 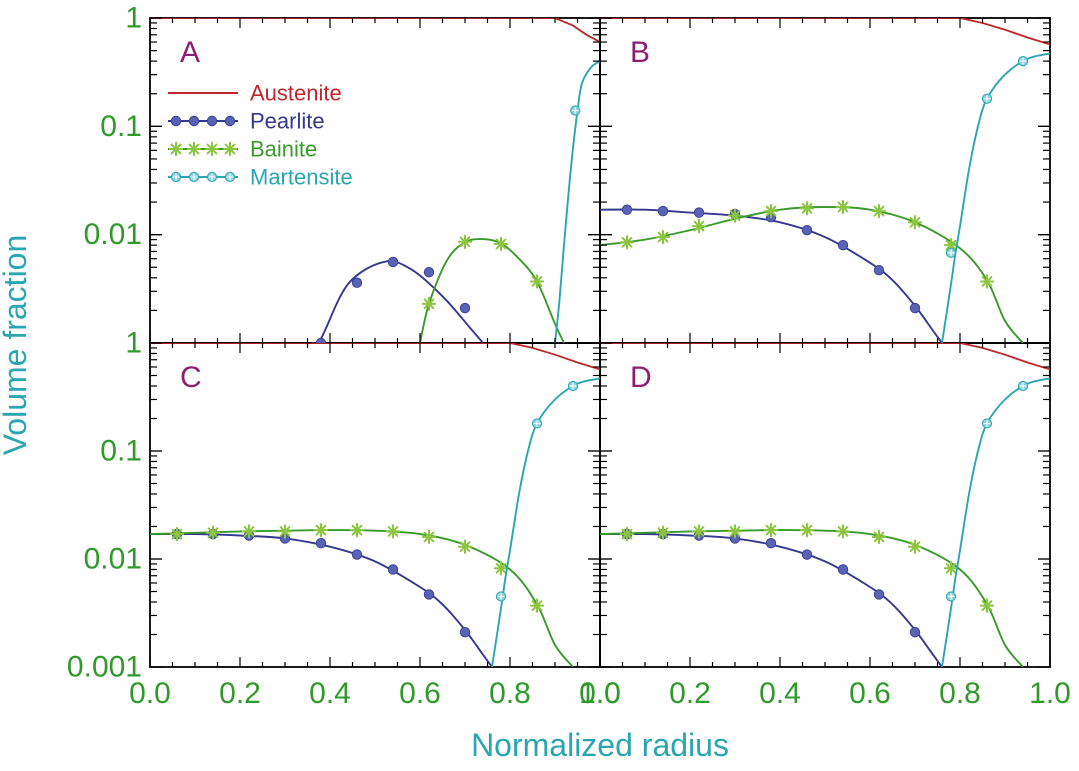 What do you see at coordinates (492, 290) in the screenshot?
I see `panel-a-bainite-line` at bounding box center [492, 290].